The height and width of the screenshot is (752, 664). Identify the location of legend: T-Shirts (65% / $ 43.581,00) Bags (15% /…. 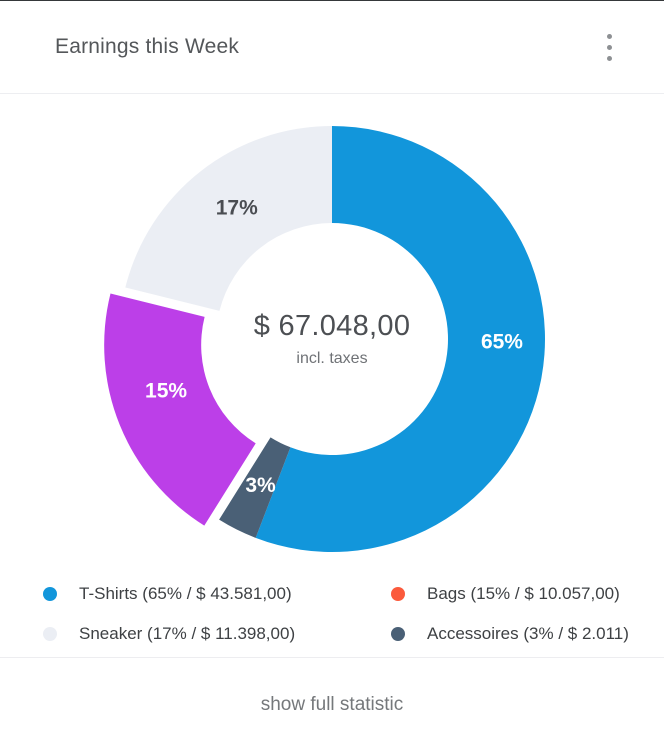
(332, 611).